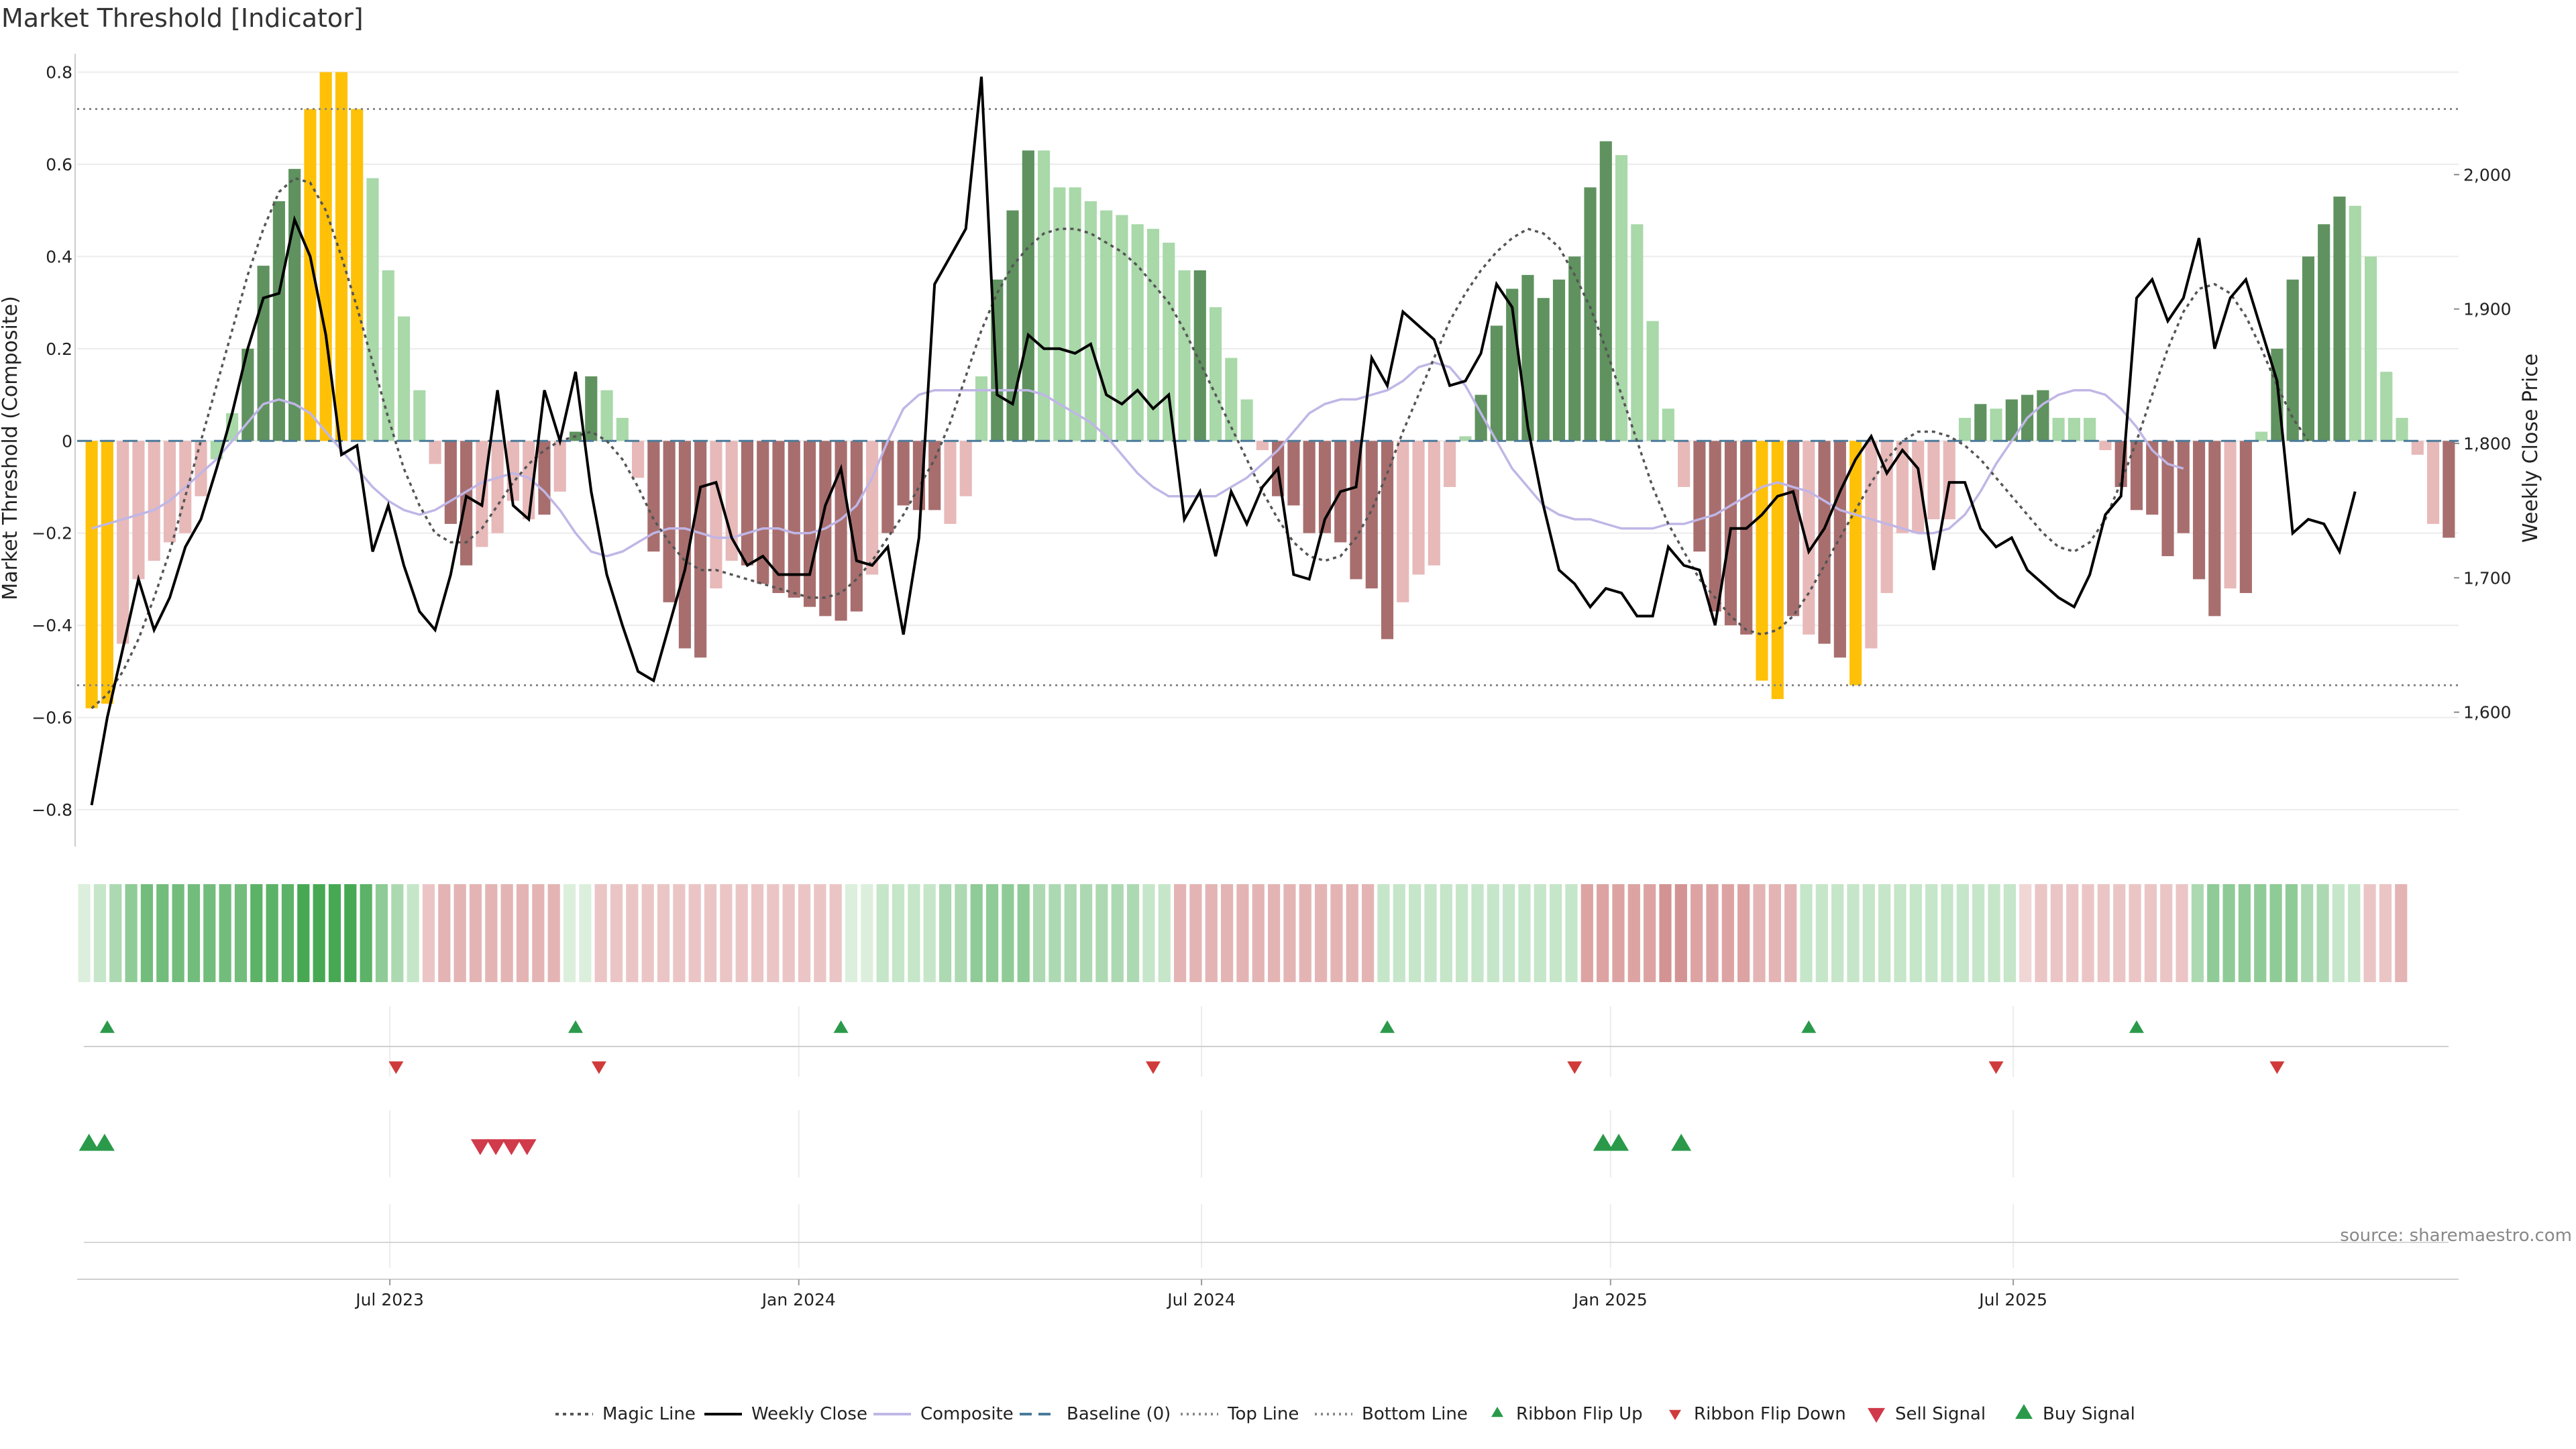  I want to click on sell-signal-marker, so click(527, 1147).